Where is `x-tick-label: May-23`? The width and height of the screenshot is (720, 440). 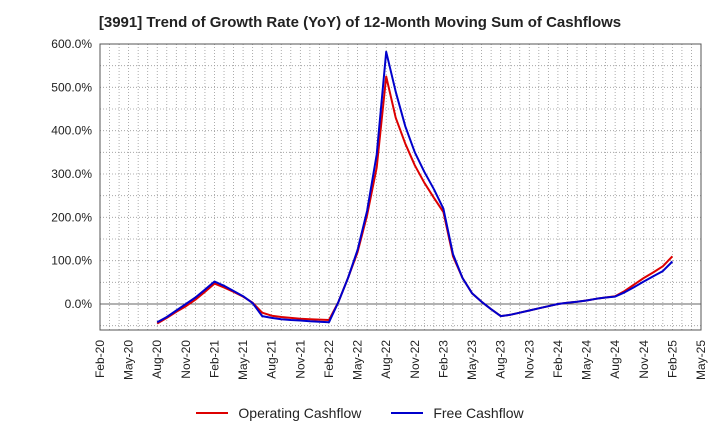 x-tick-label: May-23 is located at coordinates (472, 360).